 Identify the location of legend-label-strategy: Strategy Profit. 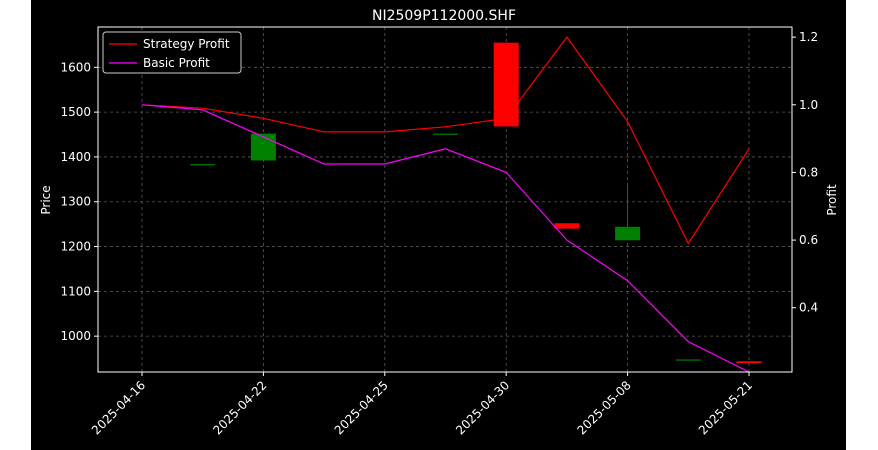
(186, 44).